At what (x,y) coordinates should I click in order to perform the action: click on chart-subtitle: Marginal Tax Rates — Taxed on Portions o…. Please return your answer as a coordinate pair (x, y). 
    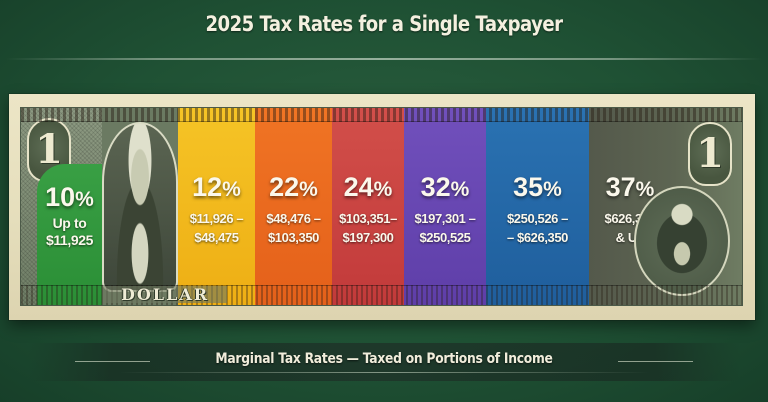
    Looking at the image, I should click on (384, 359).